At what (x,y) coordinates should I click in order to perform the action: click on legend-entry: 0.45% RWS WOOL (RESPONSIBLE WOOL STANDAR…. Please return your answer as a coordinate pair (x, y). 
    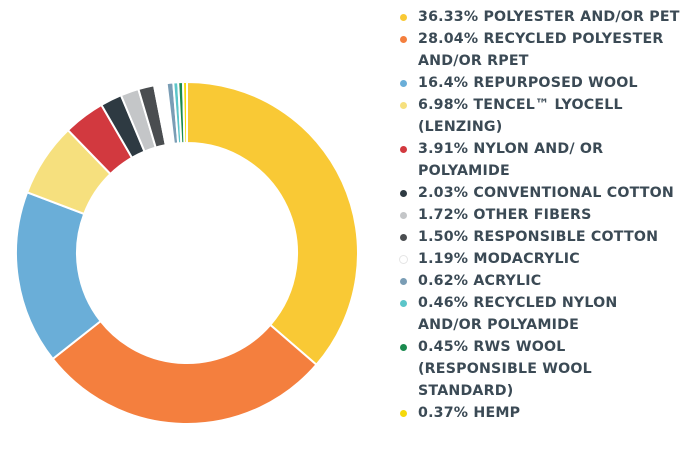
    Looking at the image, I should click on (541, 369).